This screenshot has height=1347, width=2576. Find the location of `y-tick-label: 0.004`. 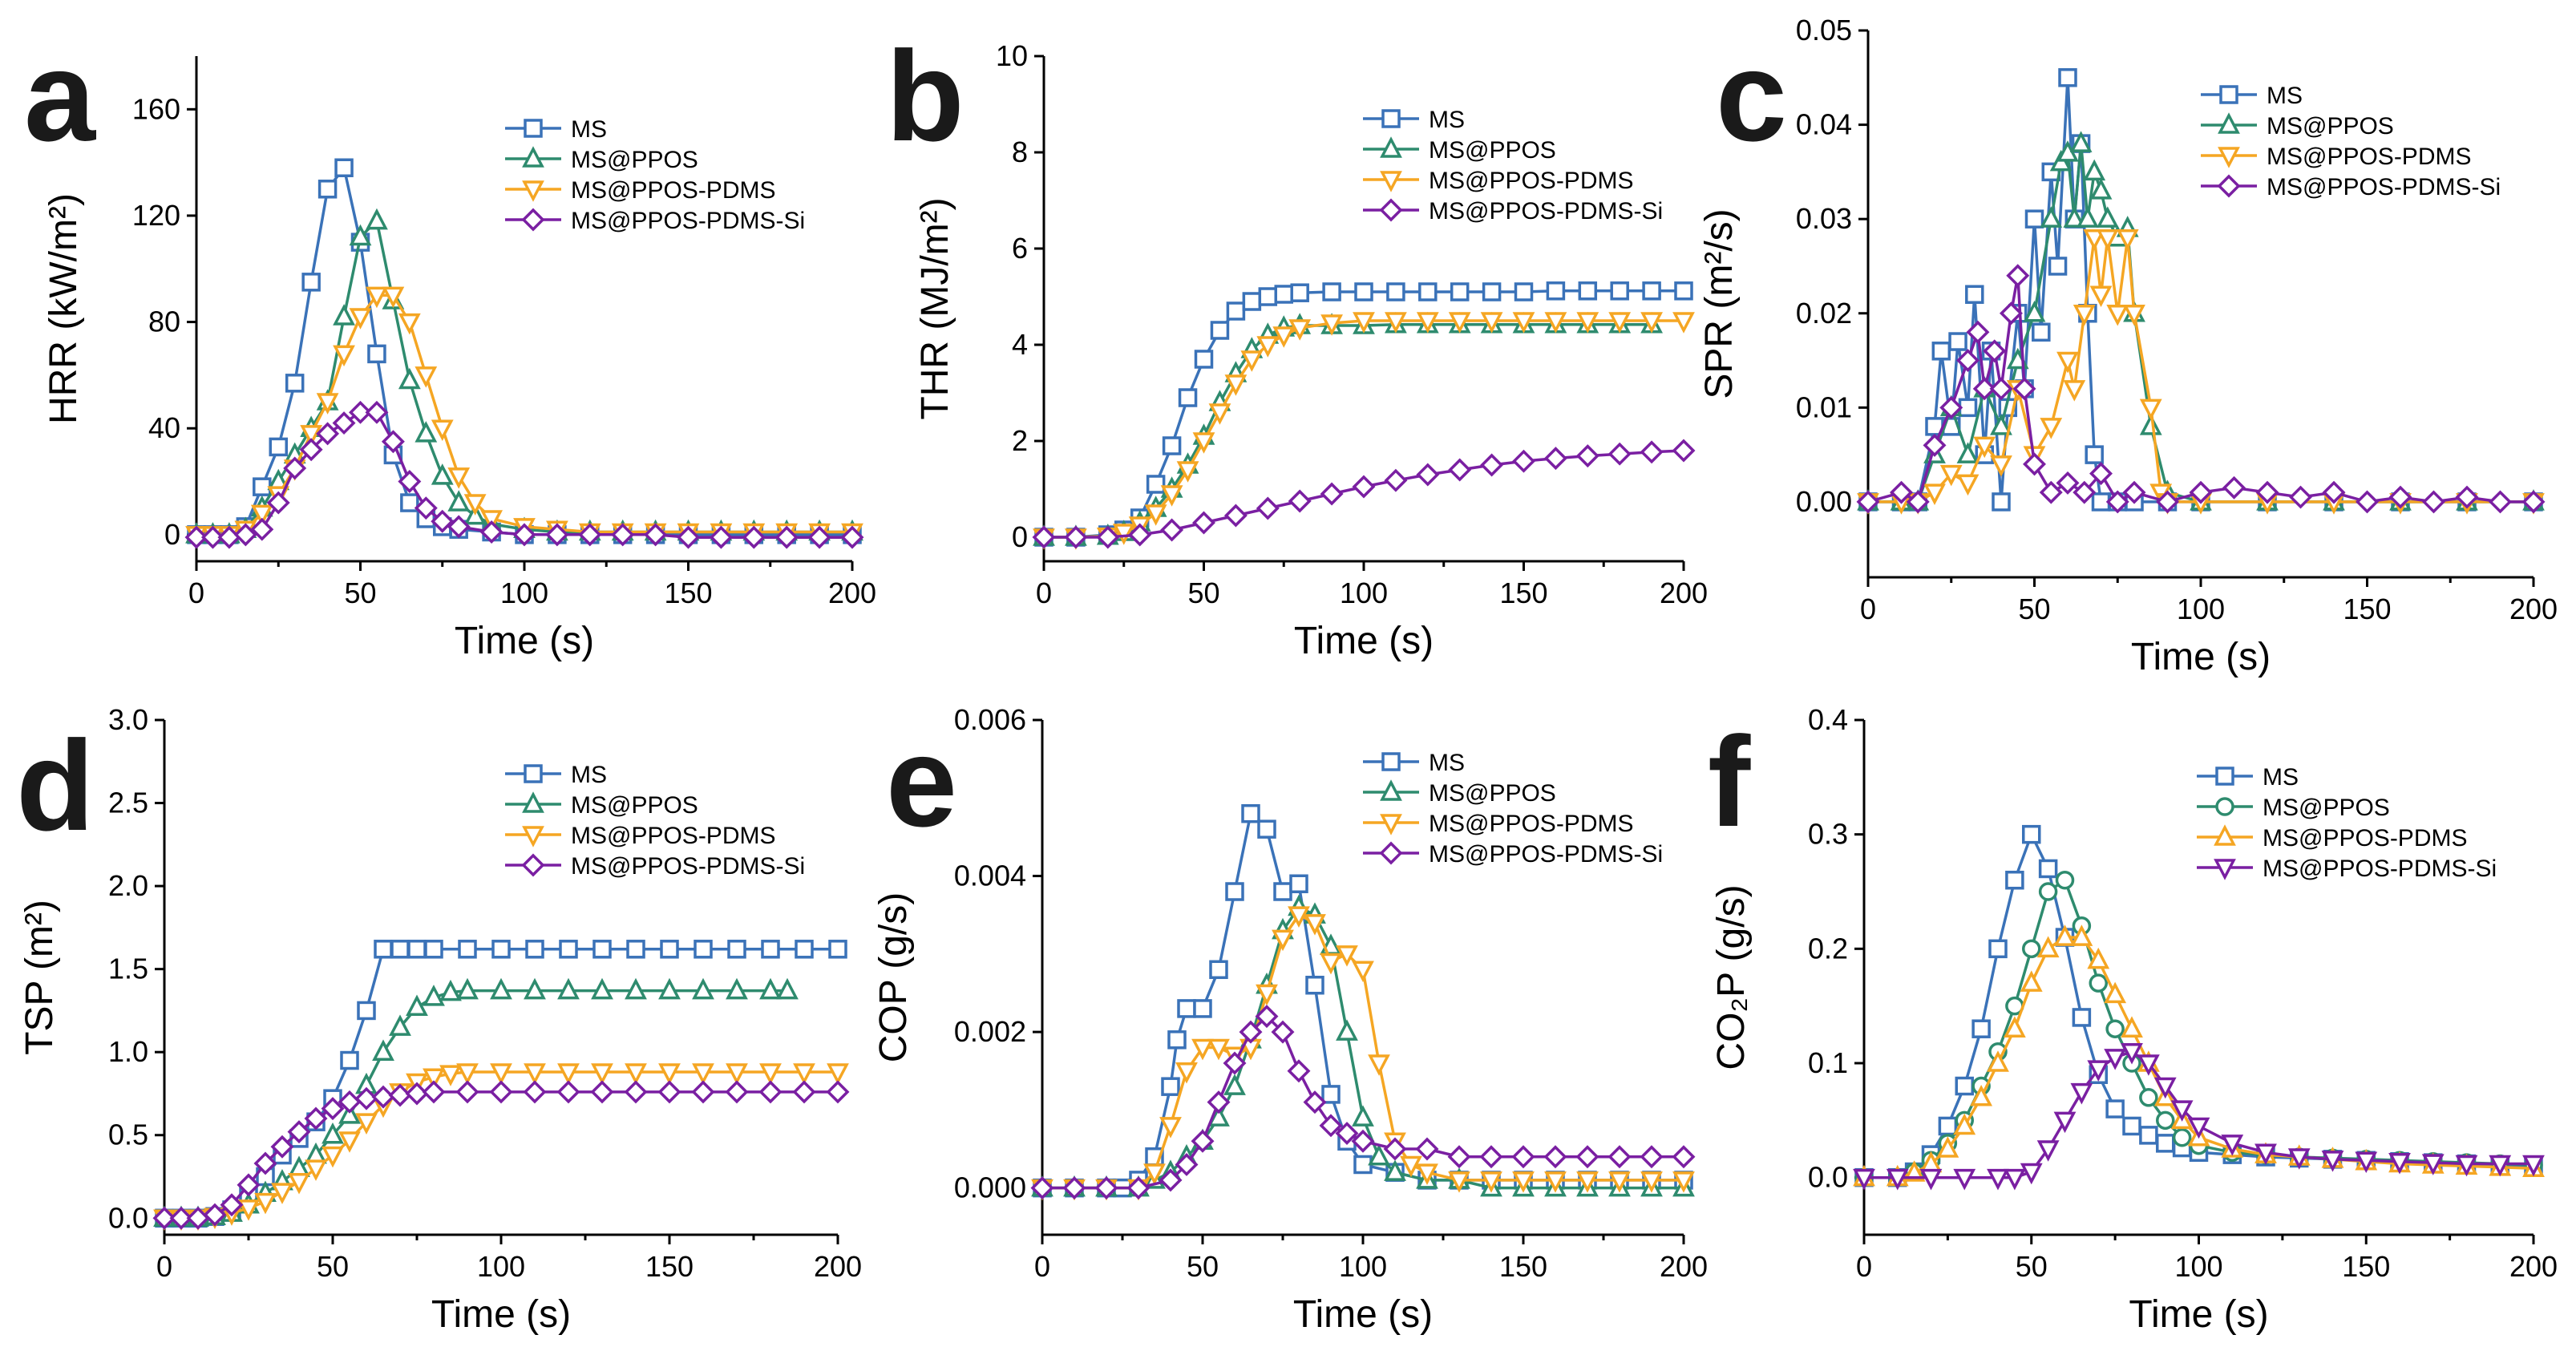

y-tick-label: 0.004 is located at coordinates (990, 876).